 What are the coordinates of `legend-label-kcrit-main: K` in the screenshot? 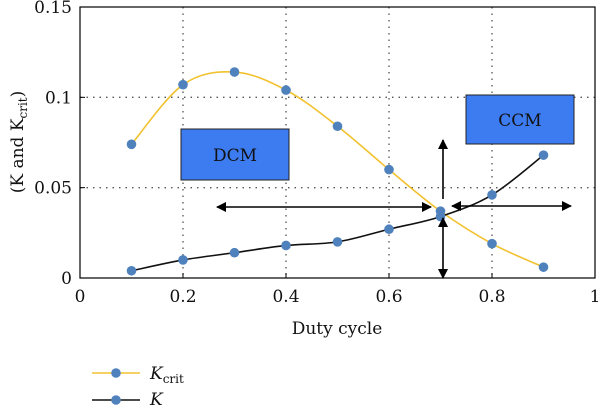 It's located at (156, 374).